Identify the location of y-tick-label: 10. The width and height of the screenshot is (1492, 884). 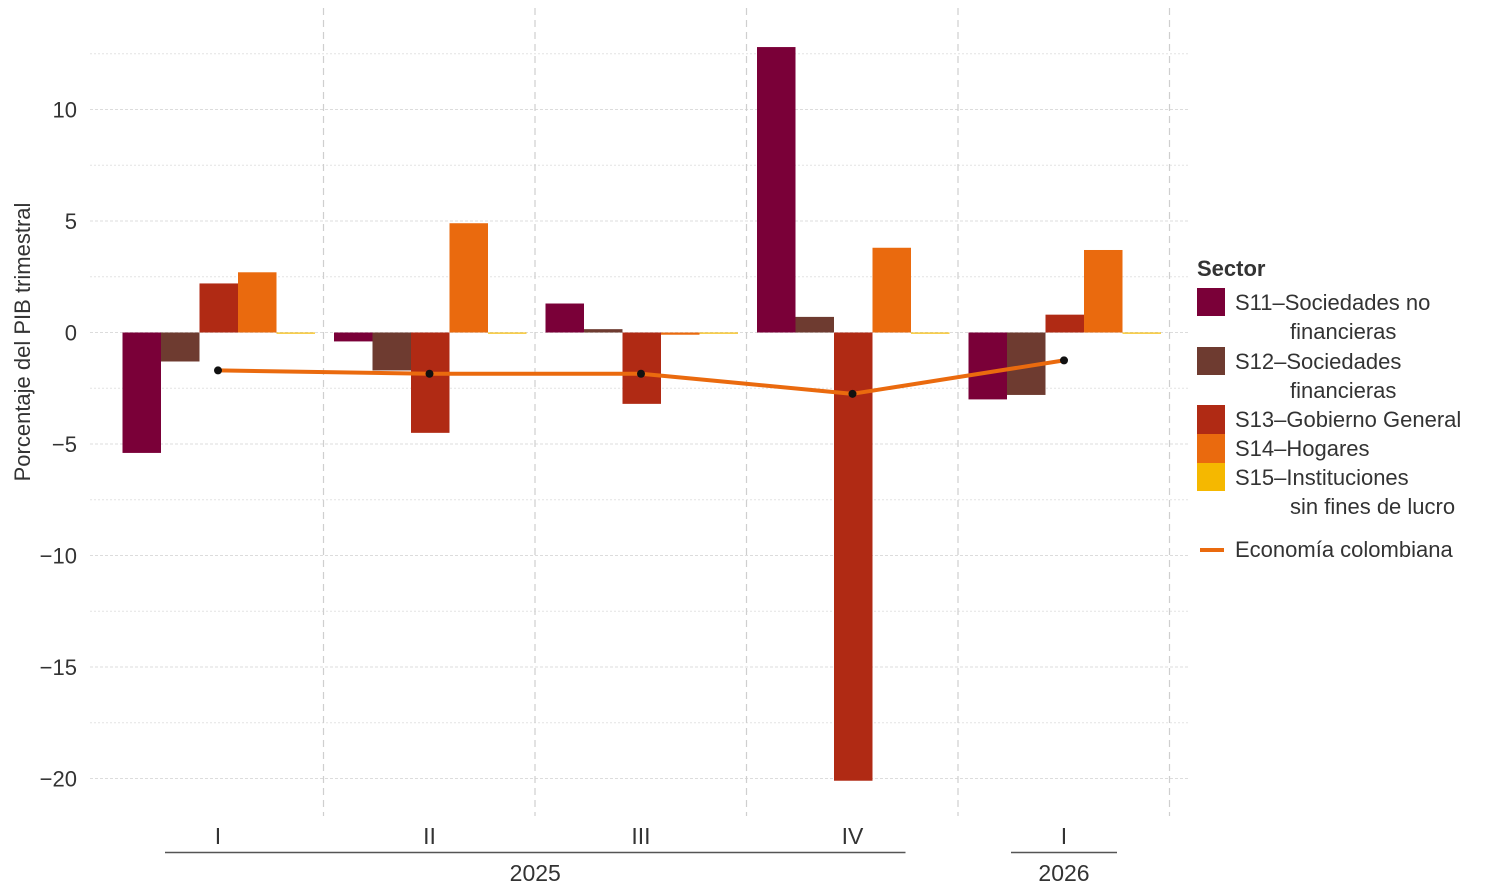
(65, 110).